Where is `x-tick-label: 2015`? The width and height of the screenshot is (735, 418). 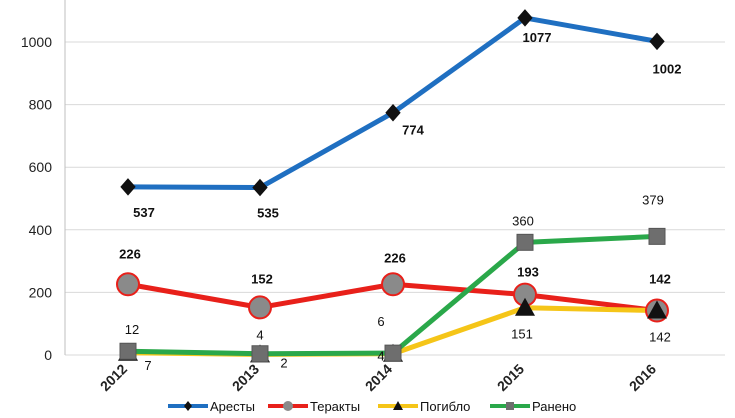
x-tick-label: 2015 is located at coordinates (510, 377).